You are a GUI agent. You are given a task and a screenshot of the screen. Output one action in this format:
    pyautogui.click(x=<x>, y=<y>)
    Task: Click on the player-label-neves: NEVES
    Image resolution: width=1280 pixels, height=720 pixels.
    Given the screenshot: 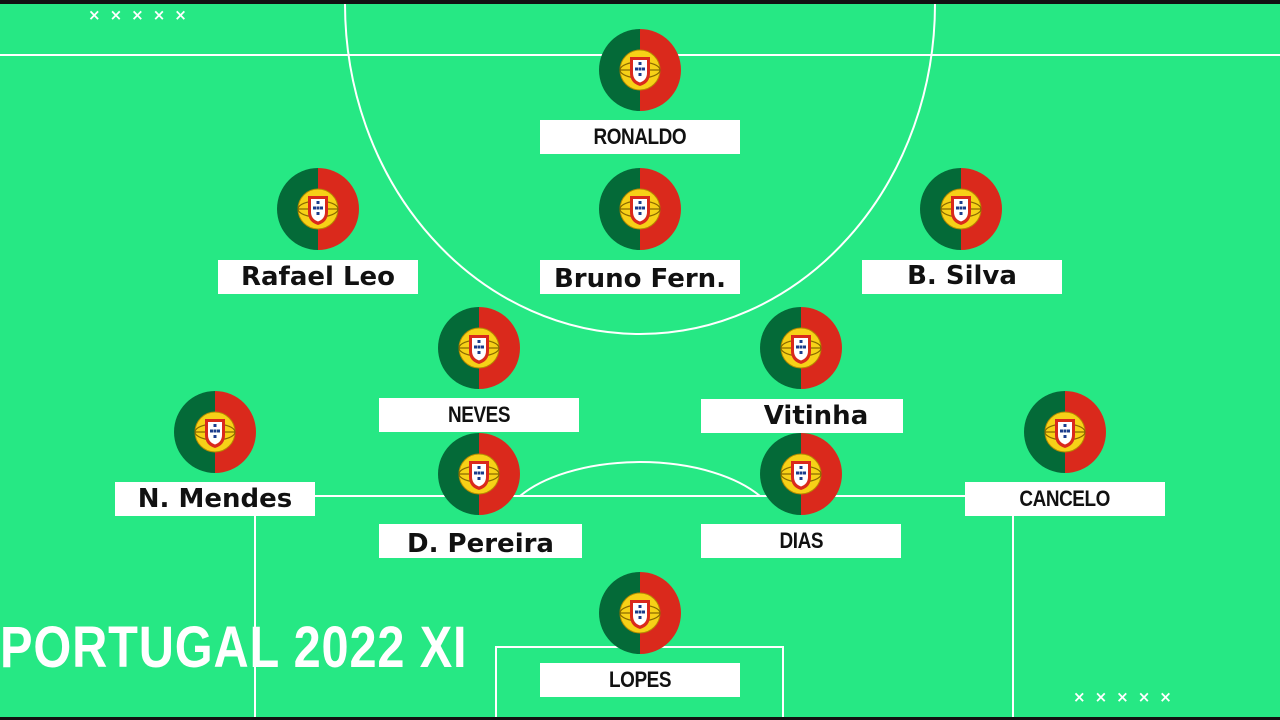 What is the action you would take?
    pyautogui.click(x=479, y=415)
    